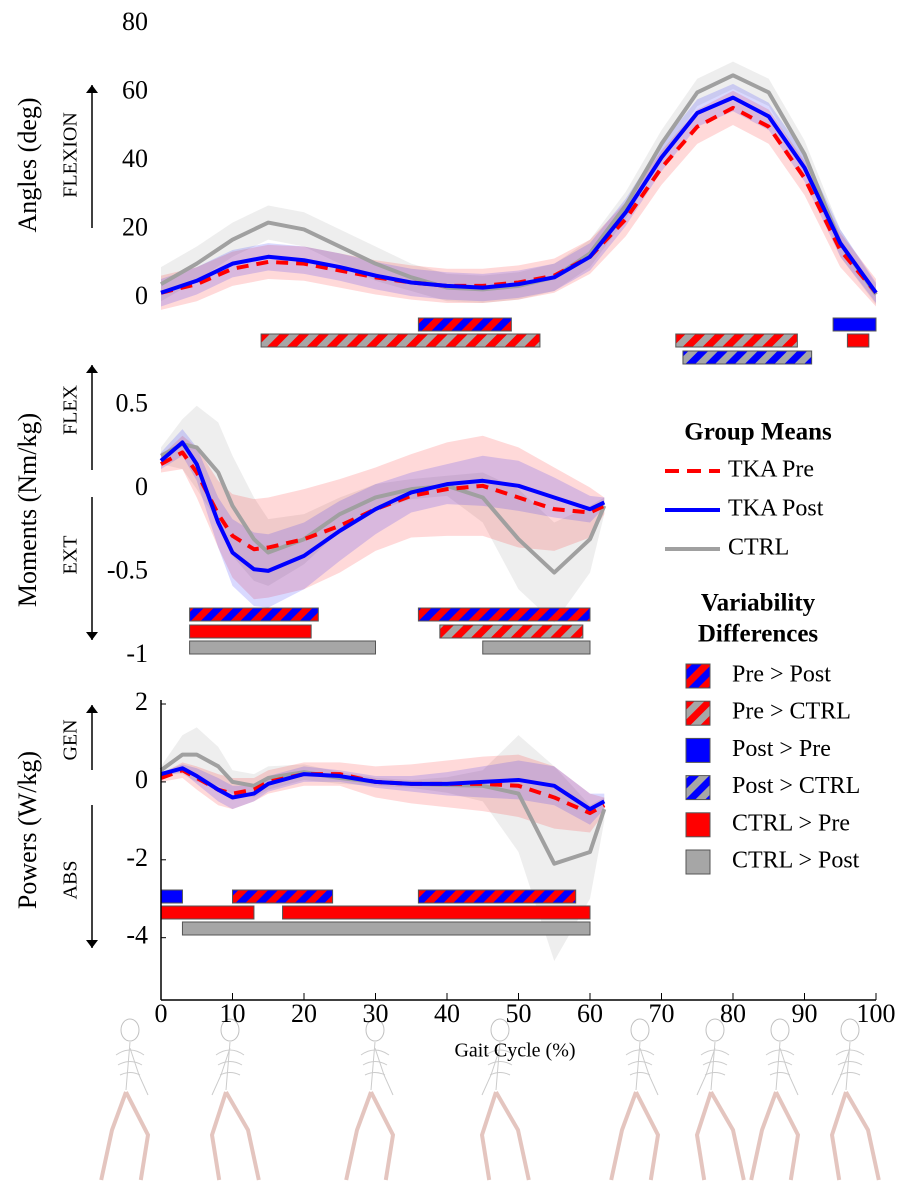 The height and width of the screenshot is (1184, 903). Describe the element at coordinates (141, 486) in the screenshot. I see `y-tick-label: 0` at that location.